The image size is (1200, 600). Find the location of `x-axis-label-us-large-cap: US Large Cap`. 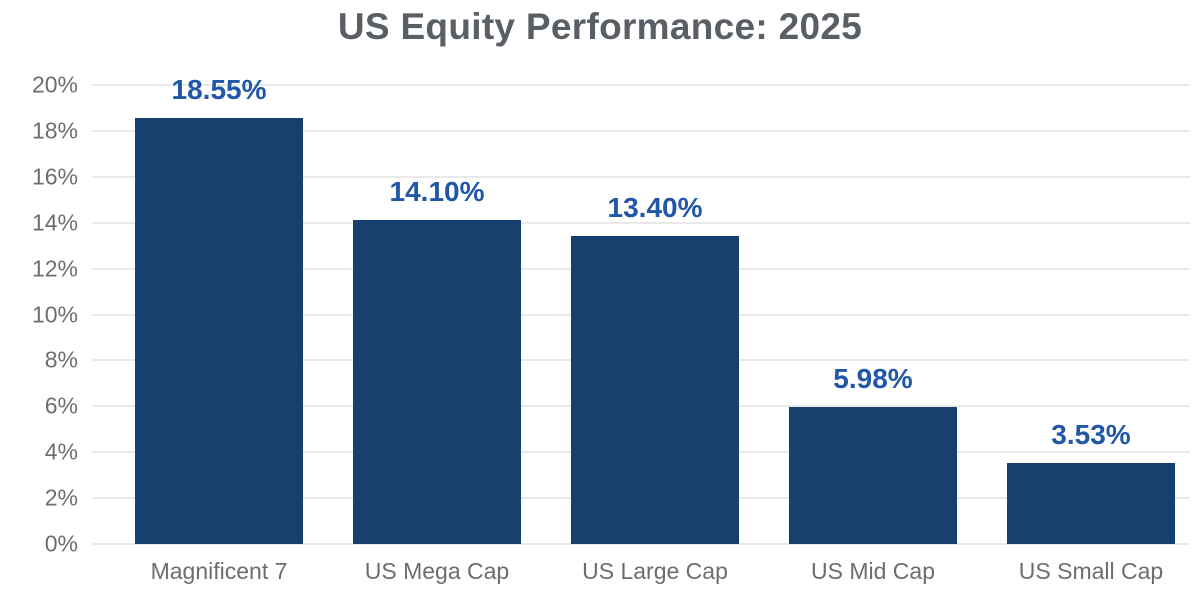

x-axis-label-us-large-cap: US Large Cap is located at coordinates (655, 571).